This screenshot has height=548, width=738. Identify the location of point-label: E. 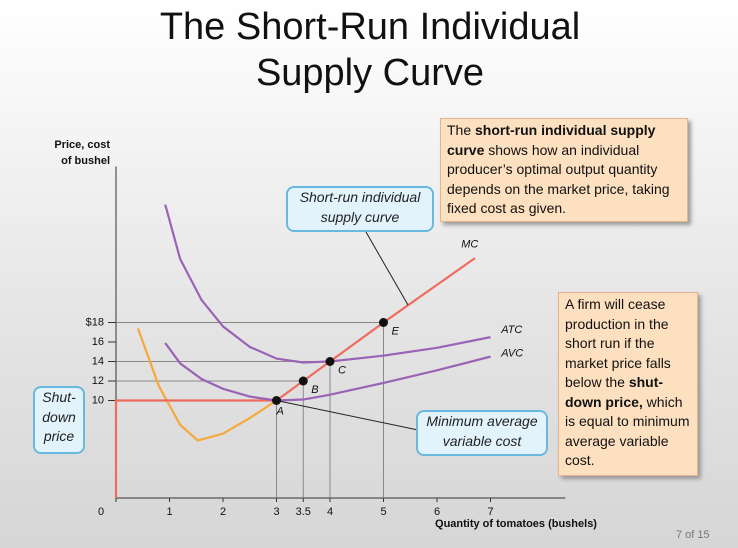
(396, 331).